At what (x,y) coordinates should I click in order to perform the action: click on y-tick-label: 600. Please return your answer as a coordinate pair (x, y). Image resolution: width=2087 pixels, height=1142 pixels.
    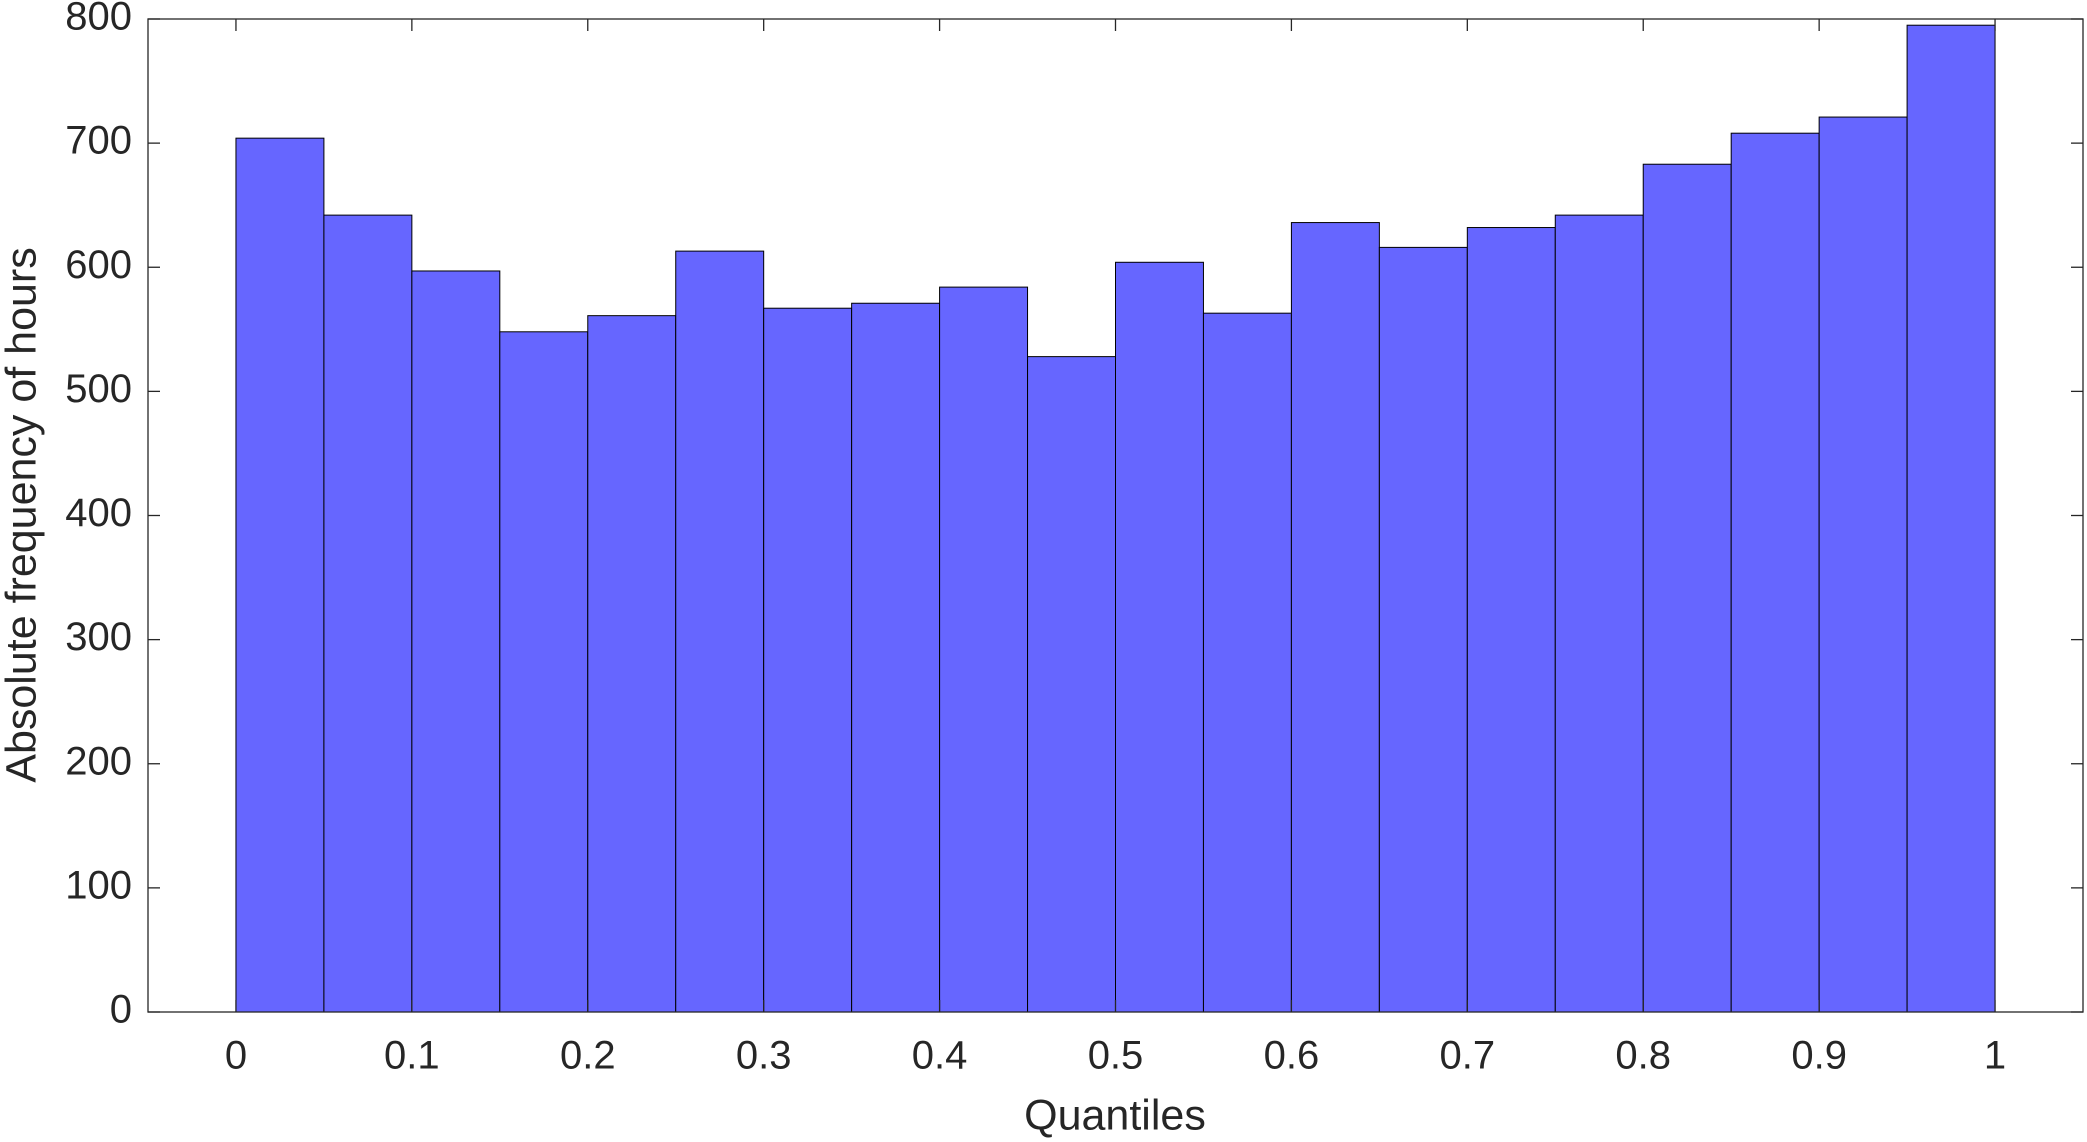
    Looking at the image, I should click on (98, 265).